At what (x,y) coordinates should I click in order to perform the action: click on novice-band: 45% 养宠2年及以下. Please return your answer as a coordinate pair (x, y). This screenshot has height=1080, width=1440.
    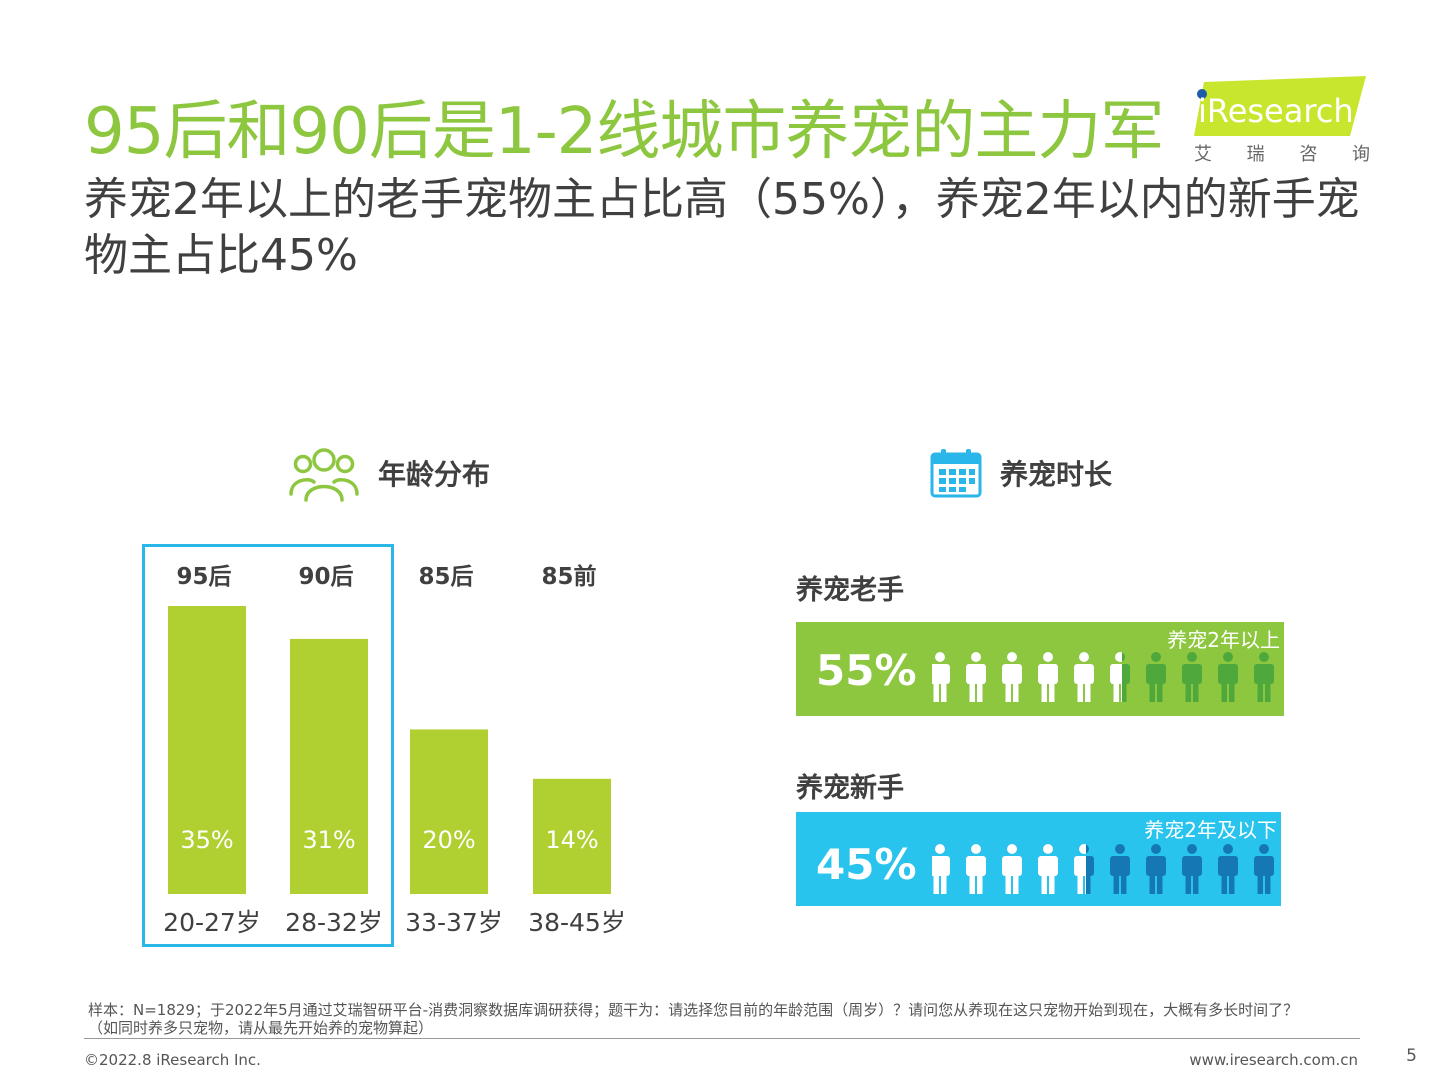
    Looking at the image, I should click on (1038, 859).